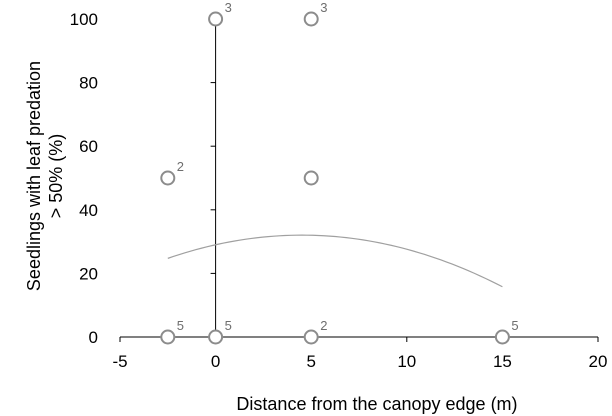 The image size is (612, 416). I want to click on y-axis-title-line1: Seedlings with leaf predation, so click(34, 176).